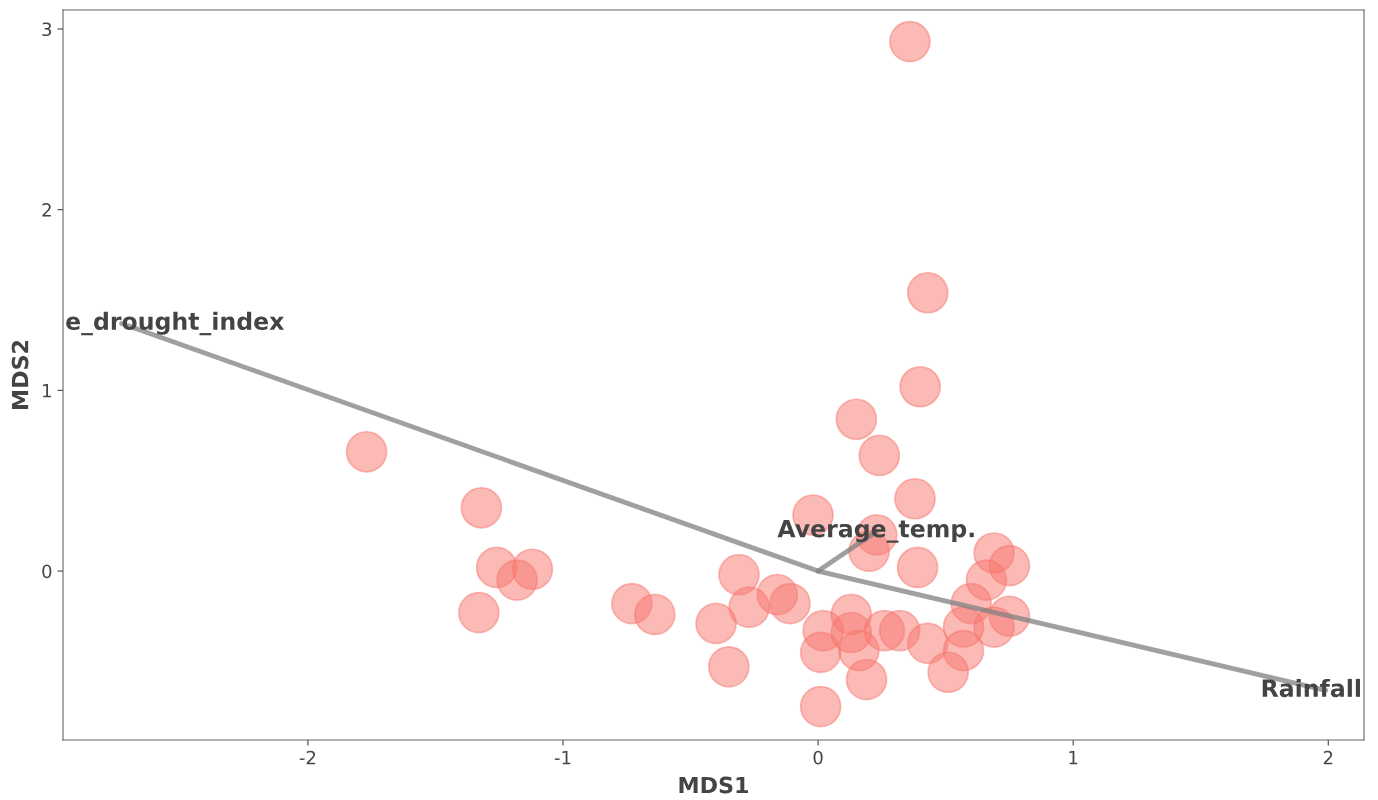  I want to click on x-axis-title: MDS1, so click(713, 785).